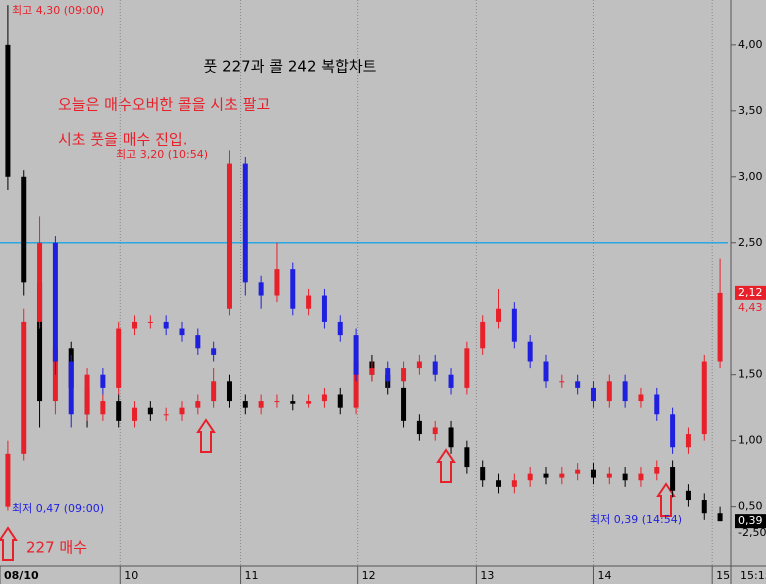 This screenshot has width=766, height=584. Describe the element at coordinates (487, 575) in the screenshot. I see `x-tick-label: 13` at that location.